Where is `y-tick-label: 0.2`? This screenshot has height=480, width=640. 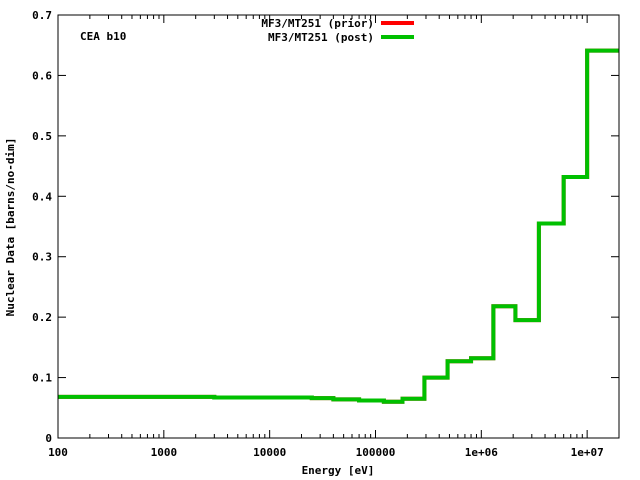 y-tick-label: 0.2 is located at coordinates (42, 317).